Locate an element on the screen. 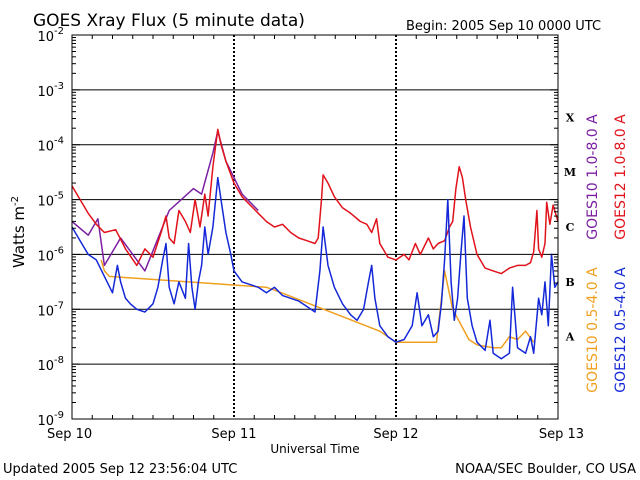 This screenshot has width=640, height=480. y-tick-label: 10⁻⁴ is located at coordinates (50, 145).